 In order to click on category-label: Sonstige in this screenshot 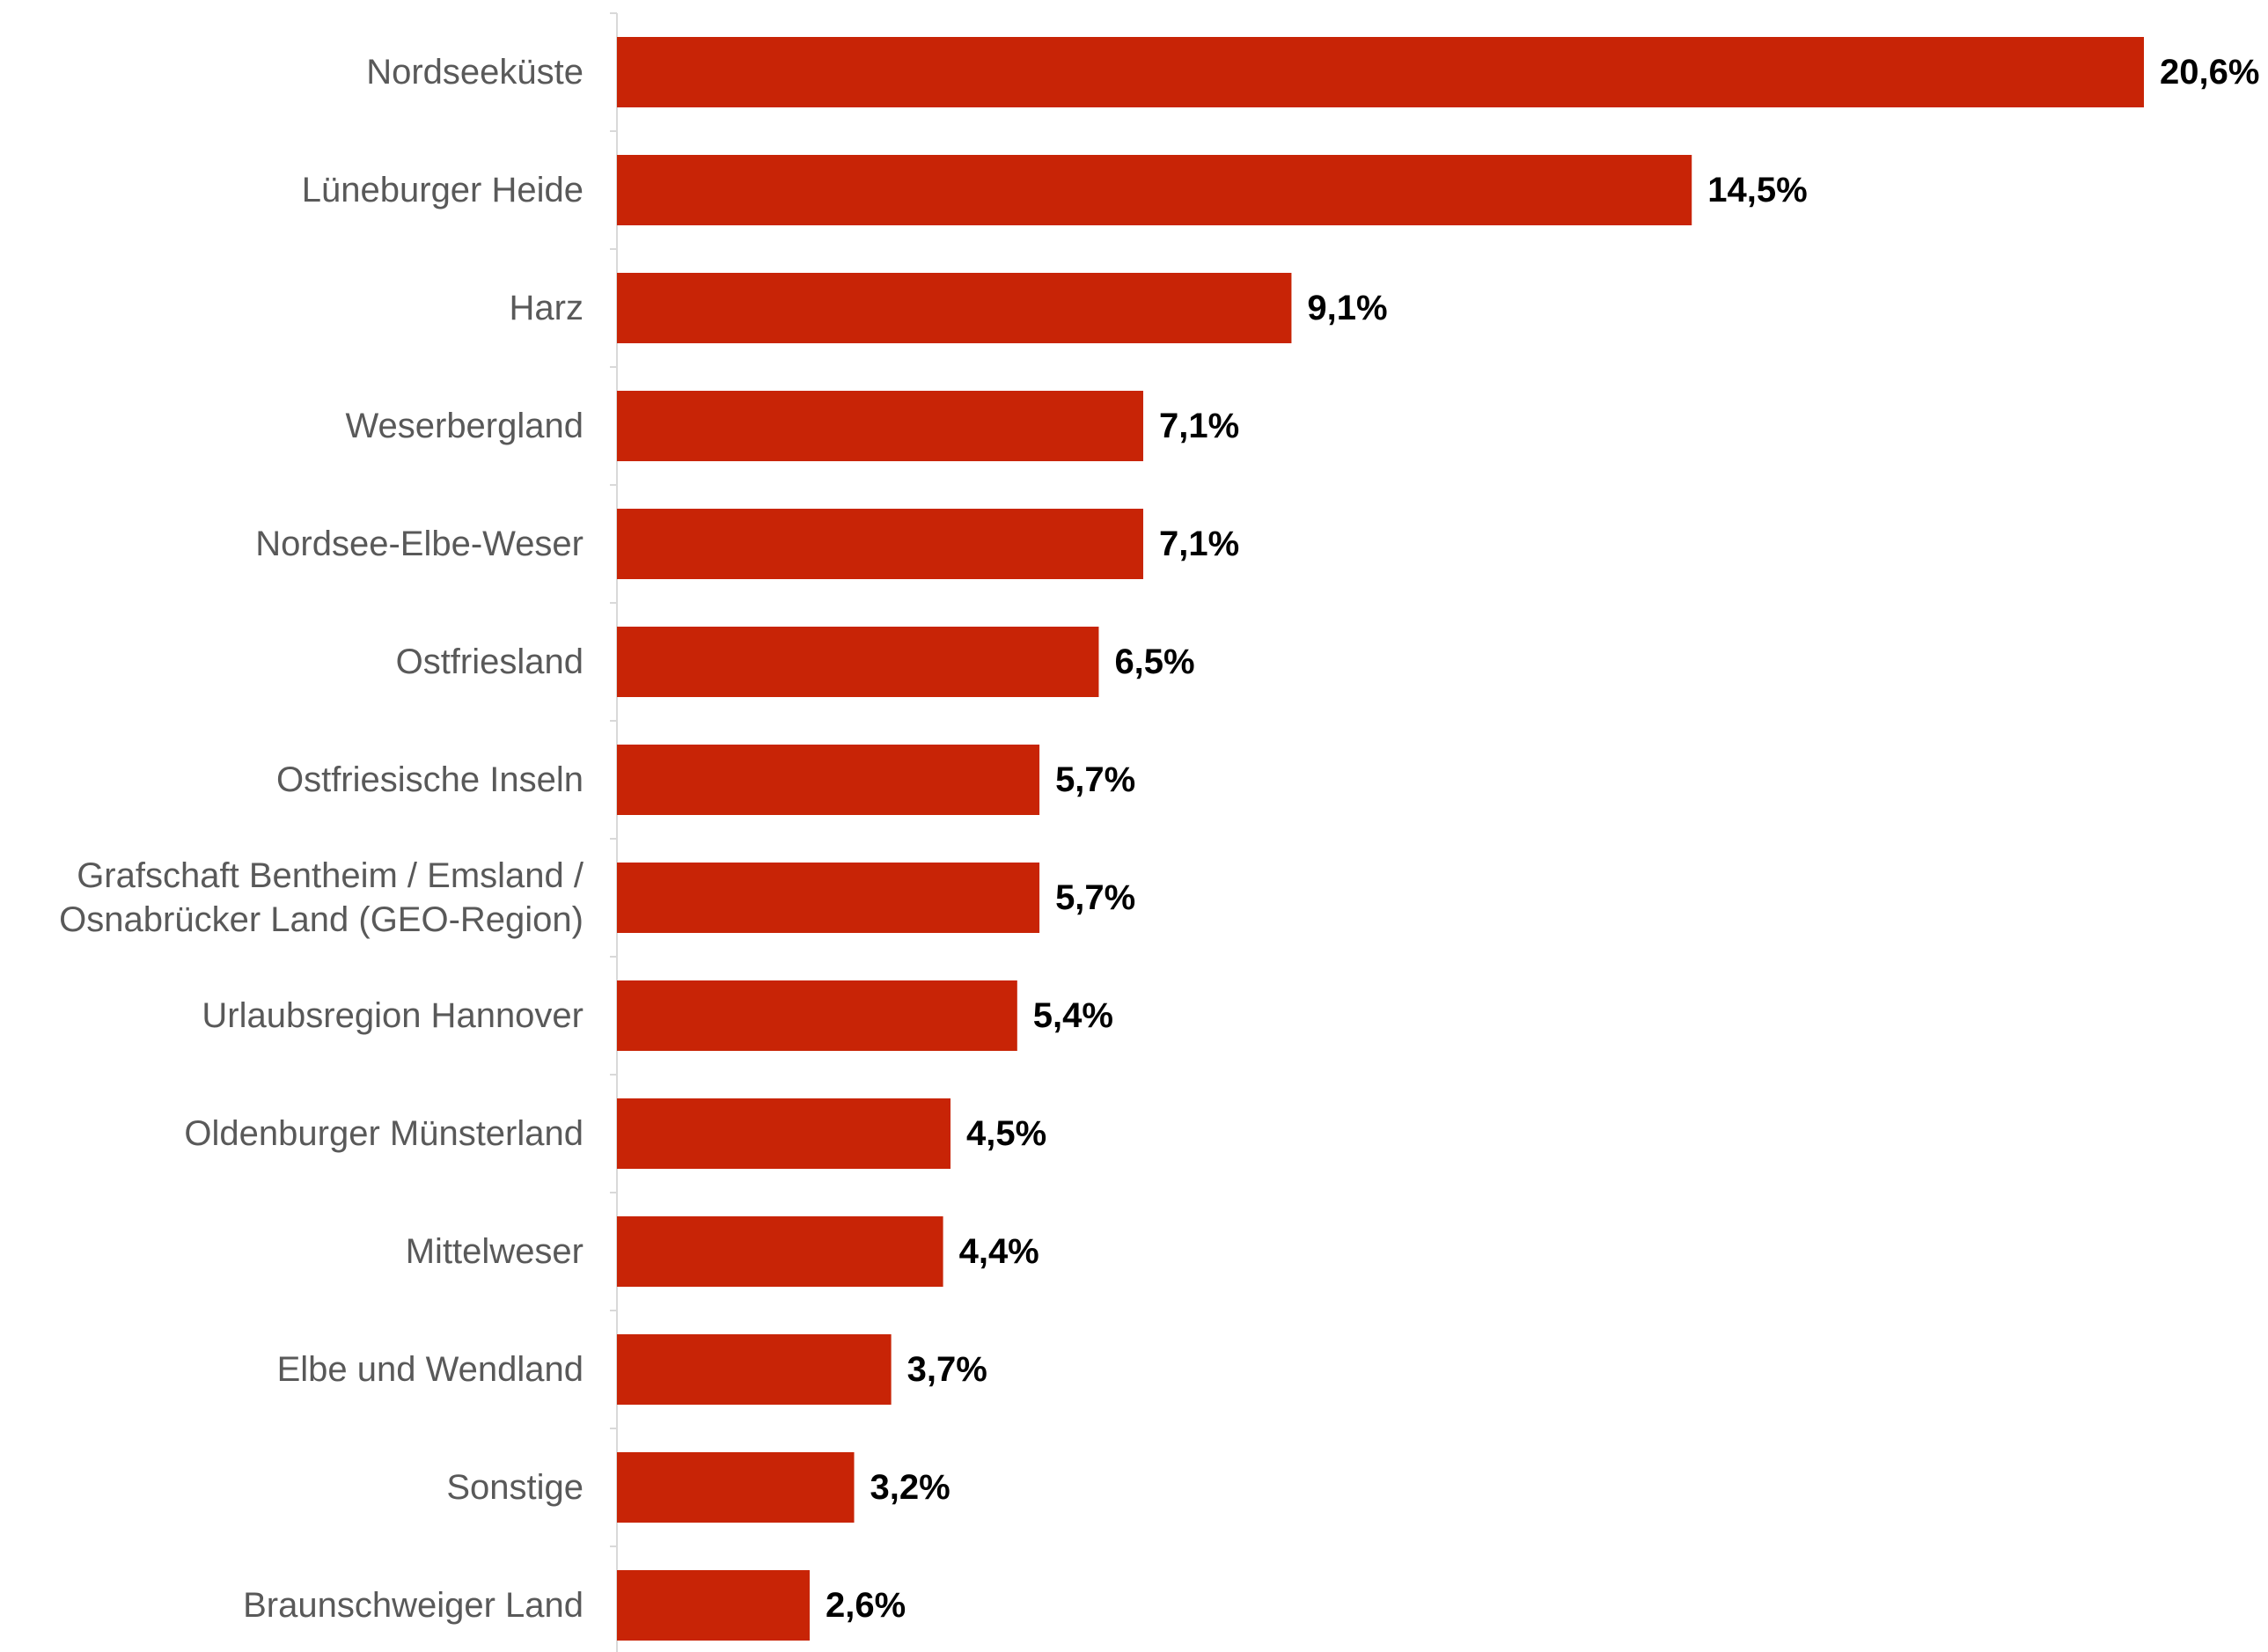, I will do `click(515, 1487)`.